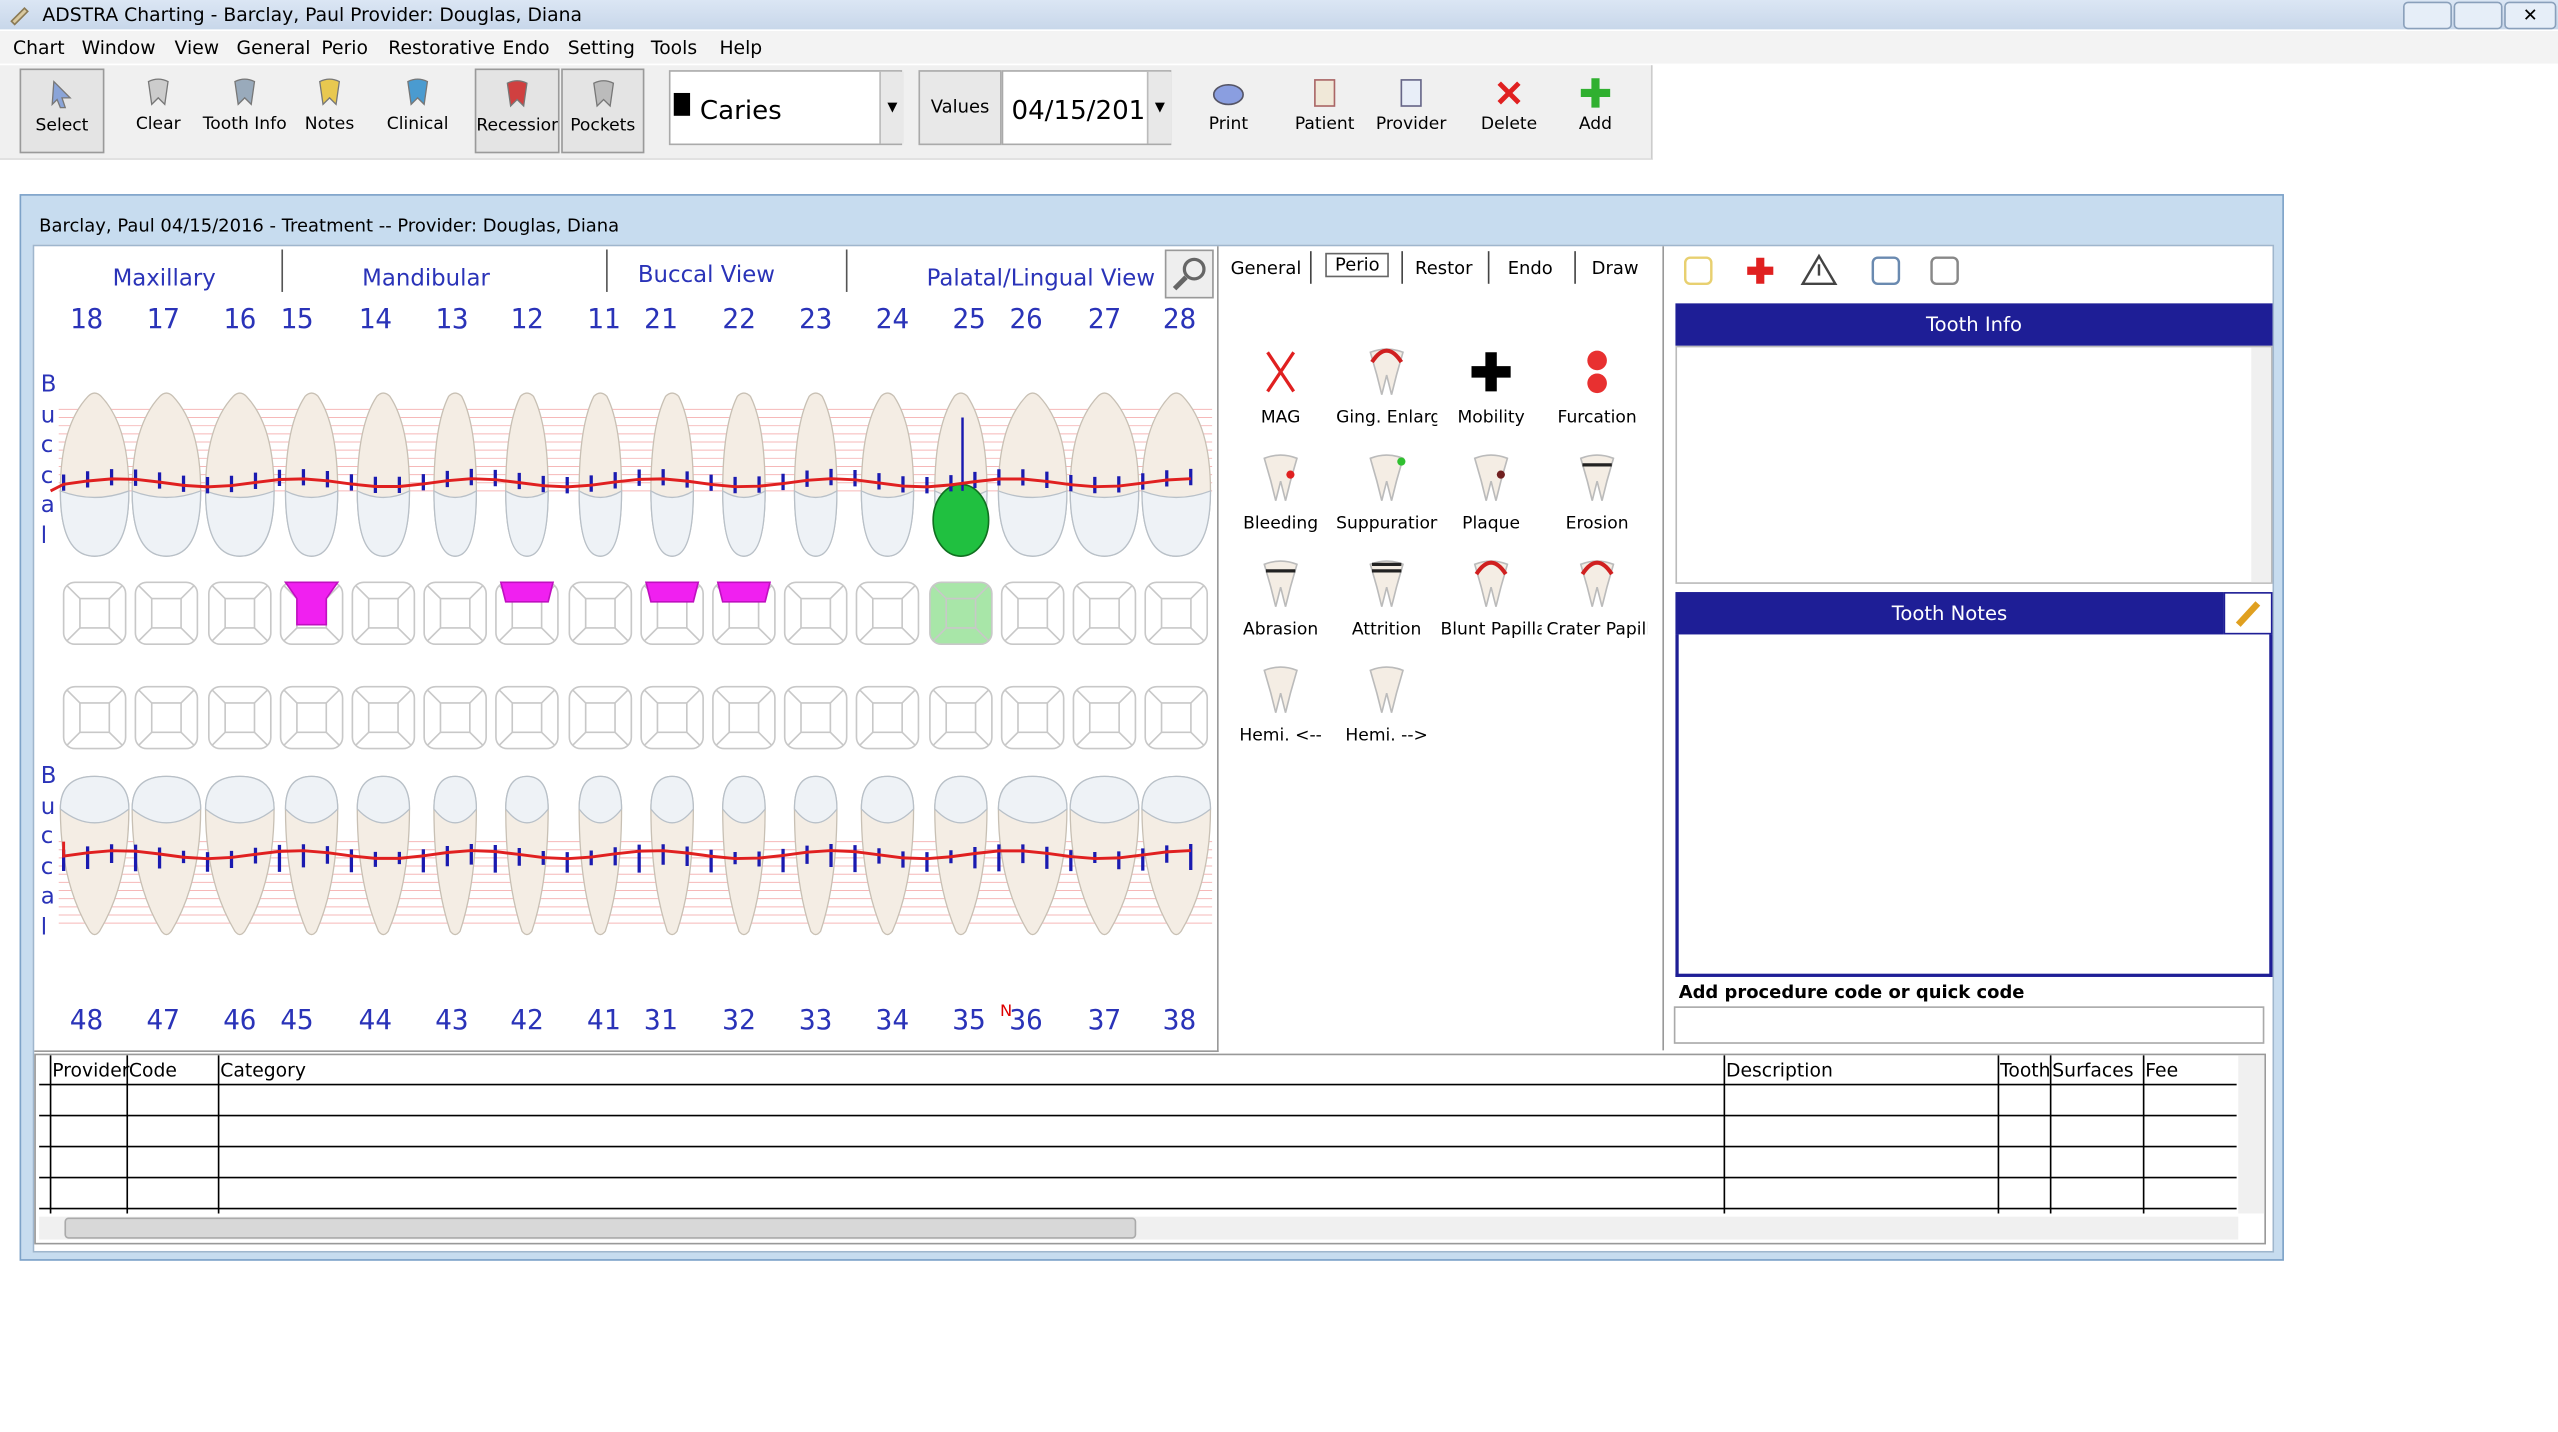 The width and height of the screenshot is (2558, 1432). I want to click on tooth-number: 31, so click(661, 1021).